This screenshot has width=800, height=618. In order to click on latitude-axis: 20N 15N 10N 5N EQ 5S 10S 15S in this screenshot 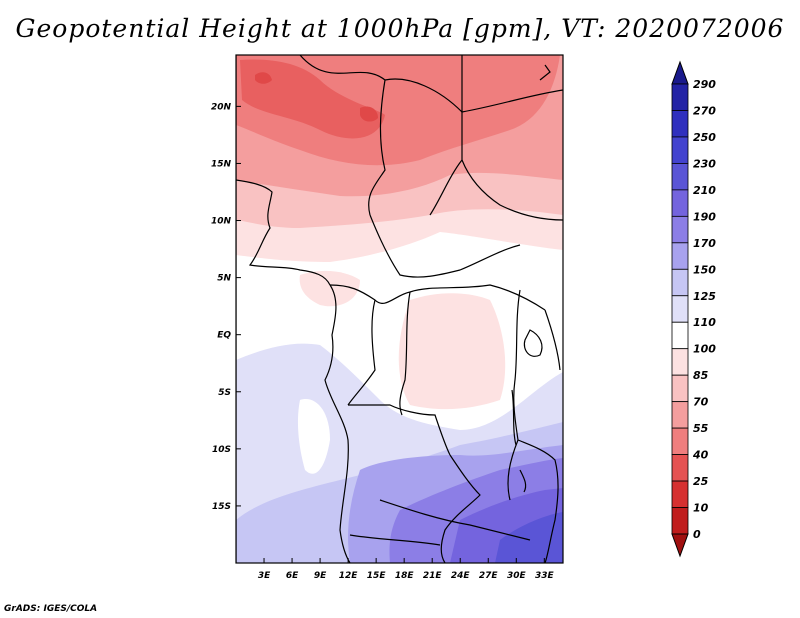, I will do `click(226, 307)`.